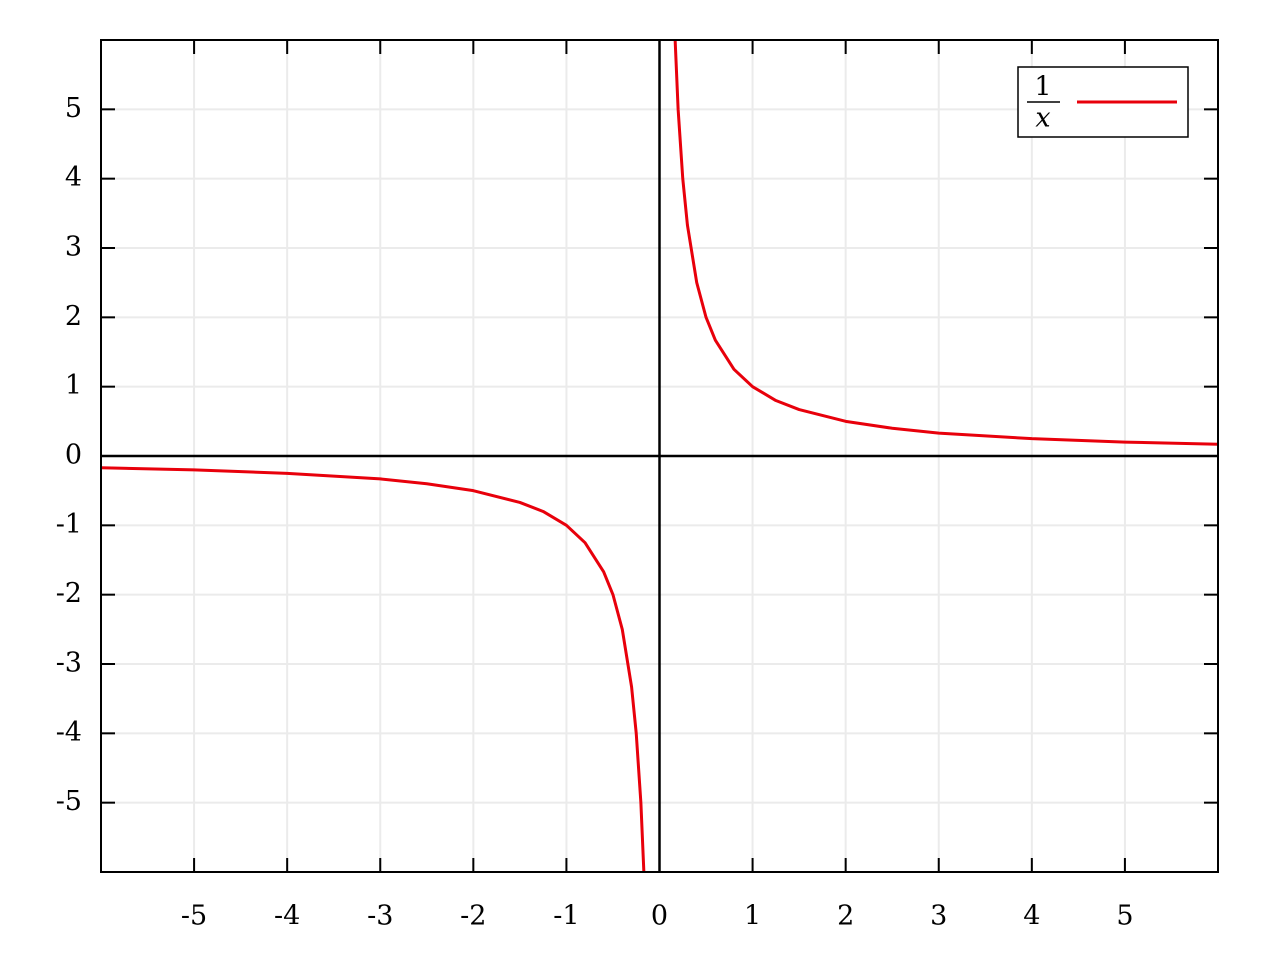 The image size is (1280, 964). I want to click on x-tick-label: 4, so click(1031, 916).